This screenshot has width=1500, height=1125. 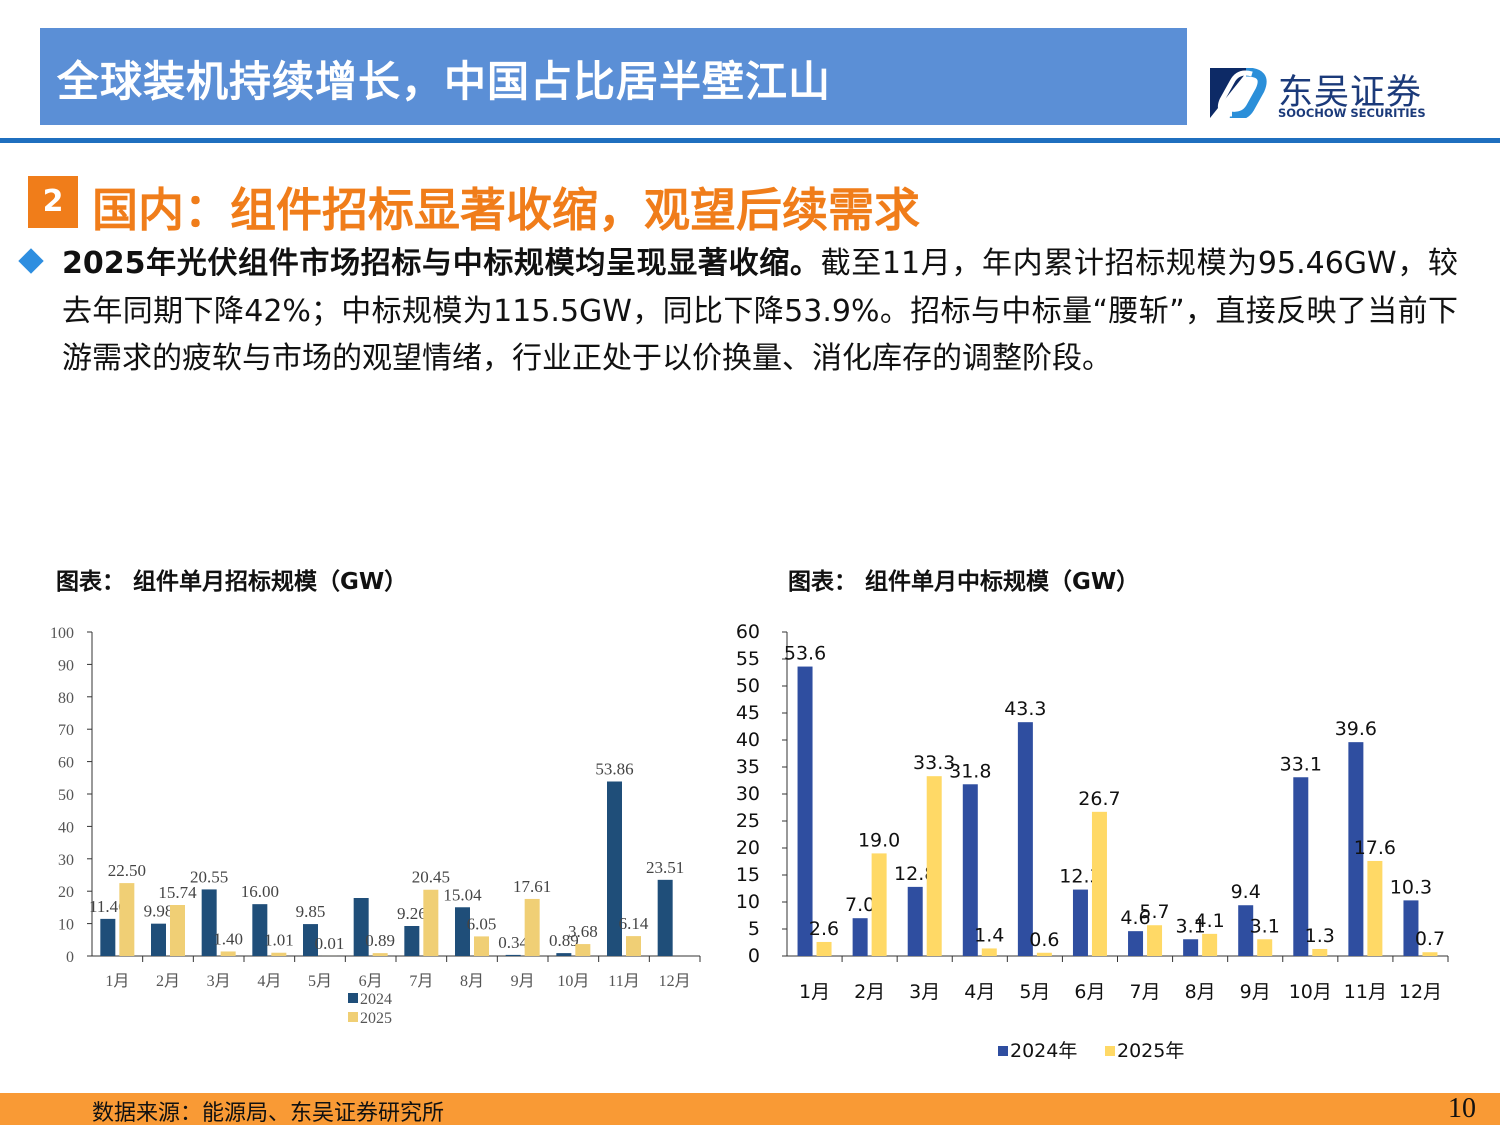 What do you see at coordinates (506, 210) in the screenshot?
I see `section-title: 国内：组件招标显著收缩，观望后续需求` at bounding box center [506, 210].